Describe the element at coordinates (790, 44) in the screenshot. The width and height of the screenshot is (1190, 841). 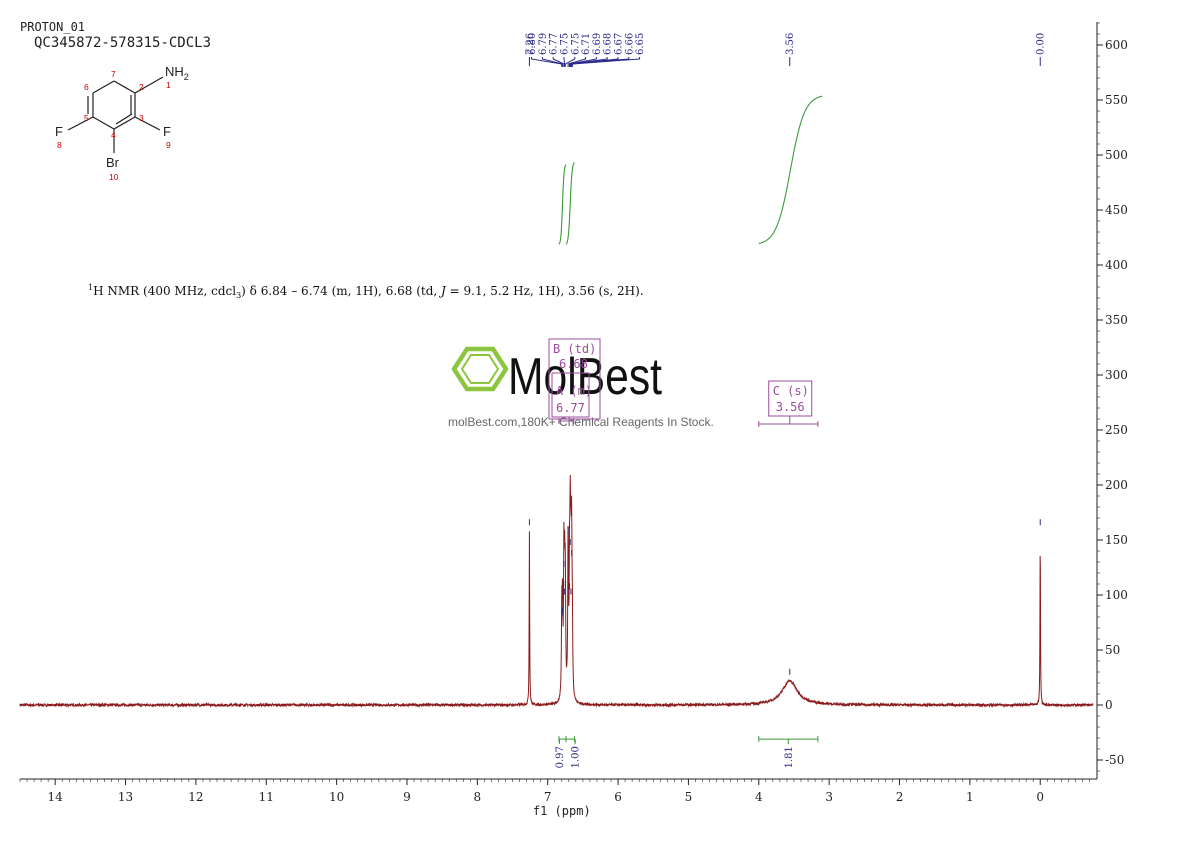
I see `peak-label: 3.56` at that location.